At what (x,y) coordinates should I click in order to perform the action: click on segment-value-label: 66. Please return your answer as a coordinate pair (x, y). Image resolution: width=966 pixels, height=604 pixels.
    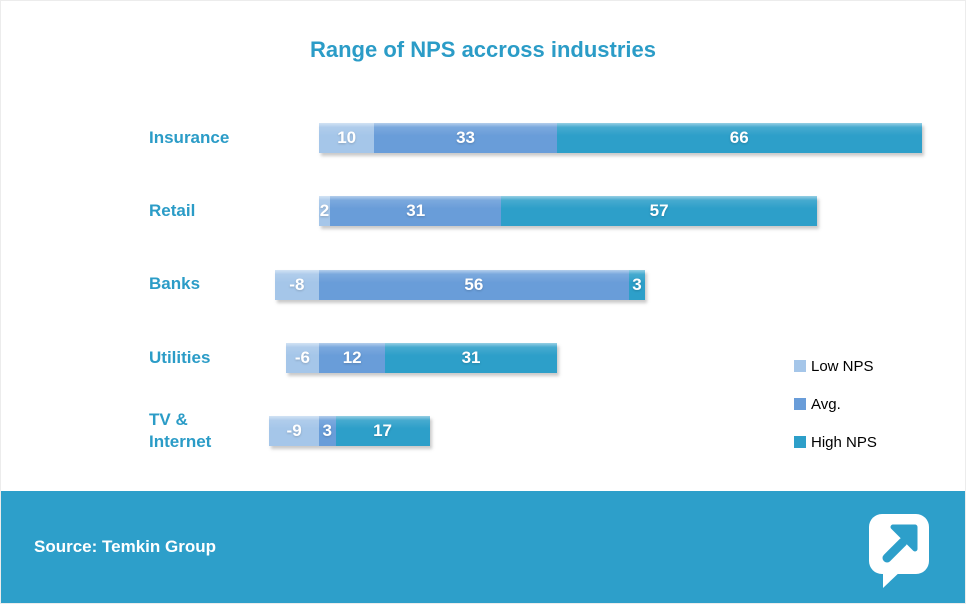
    Looking at the image, I should click on (739, 137).